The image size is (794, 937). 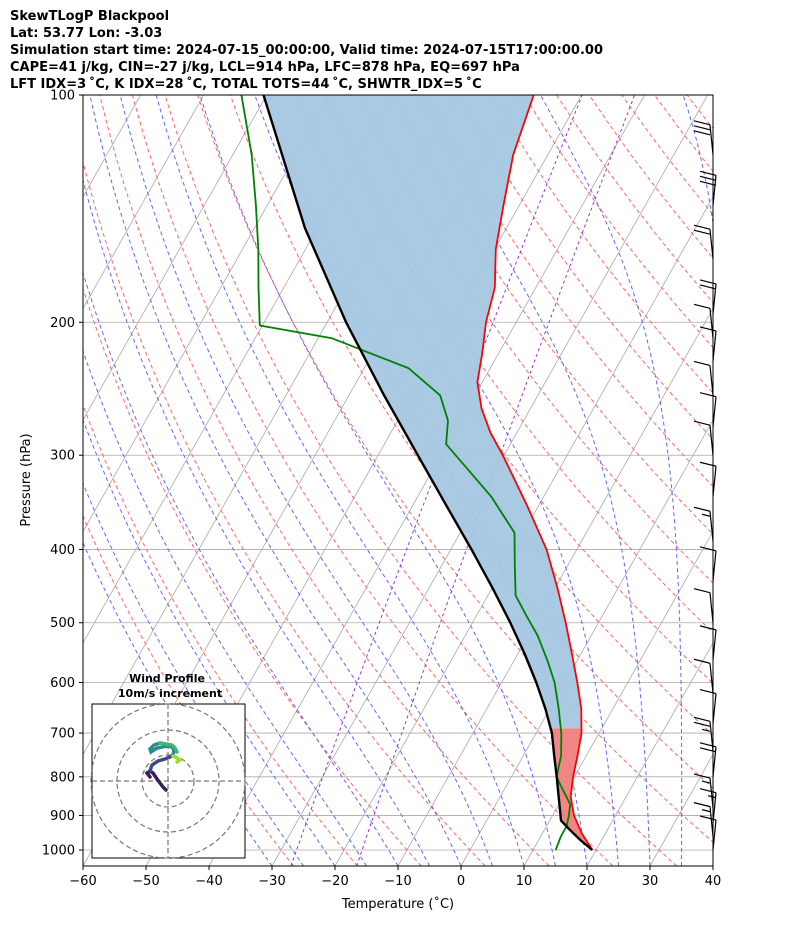 I want to click on location-line: Lat: 53.77 Lon: -3.03, so click(x=86, y=33).